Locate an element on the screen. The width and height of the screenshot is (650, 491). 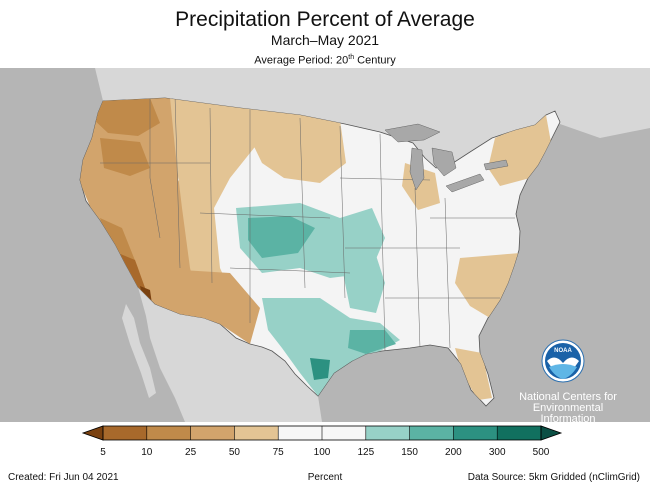
noaa-logo-wave is located at coordinates (563, 371).